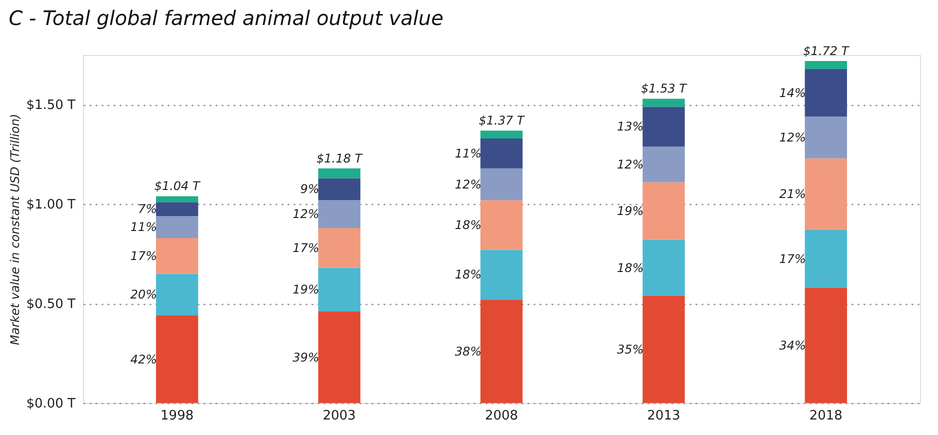 This screenshot has width=938, height=435. Describe the element at coordinates (630, 127) in the screenshot. I see `annotation: 13%` at that location.